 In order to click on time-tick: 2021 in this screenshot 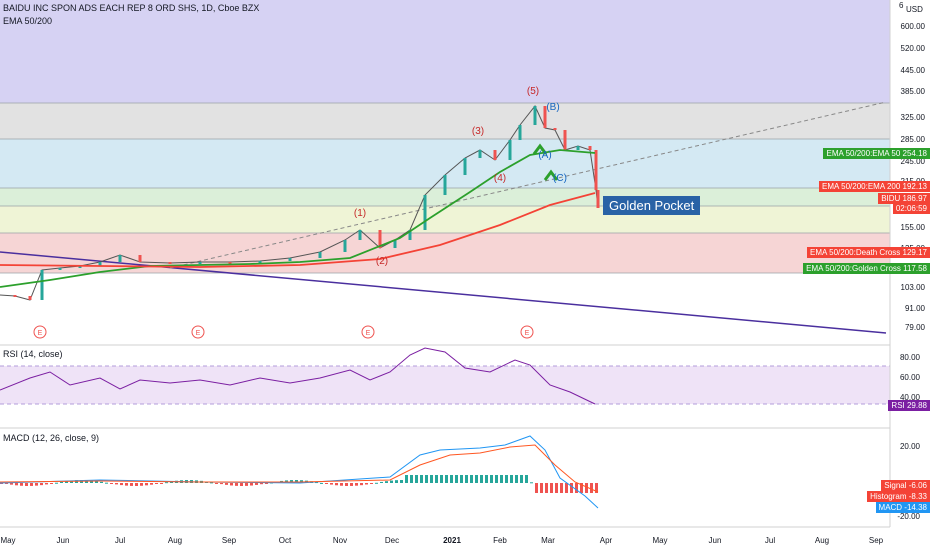, I will do `click(452, 540)`.